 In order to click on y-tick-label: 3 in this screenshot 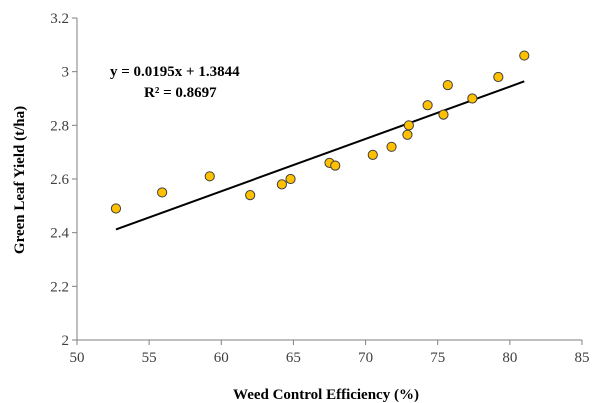, I will do `click(66, 73)`.